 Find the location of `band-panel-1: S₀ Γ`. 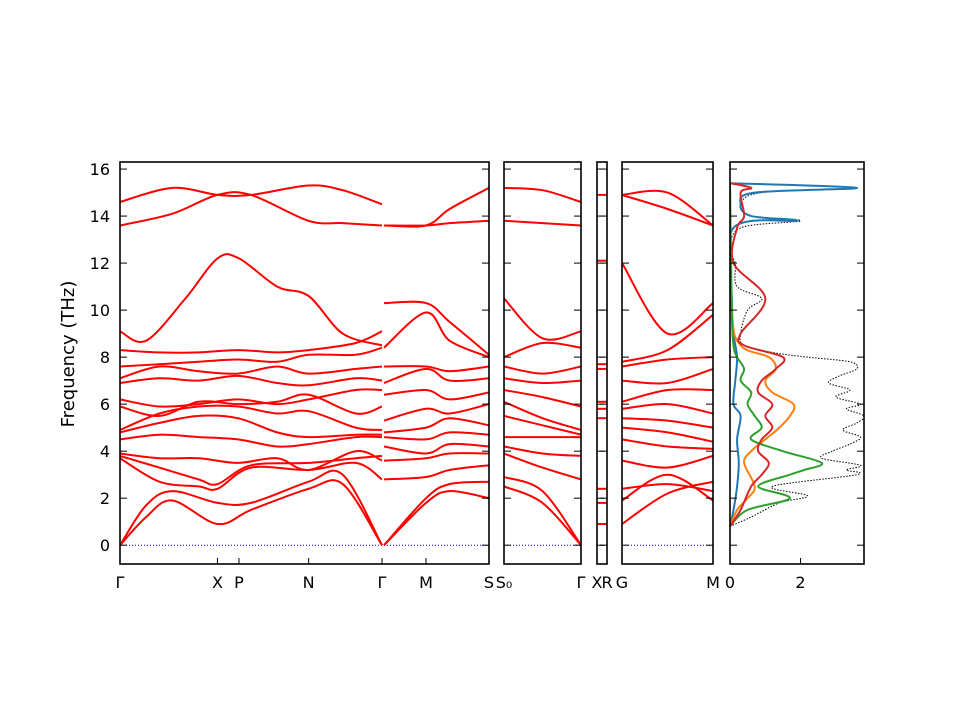

band-panel-1: S₀ Γ is located at coordinates (541, 376).